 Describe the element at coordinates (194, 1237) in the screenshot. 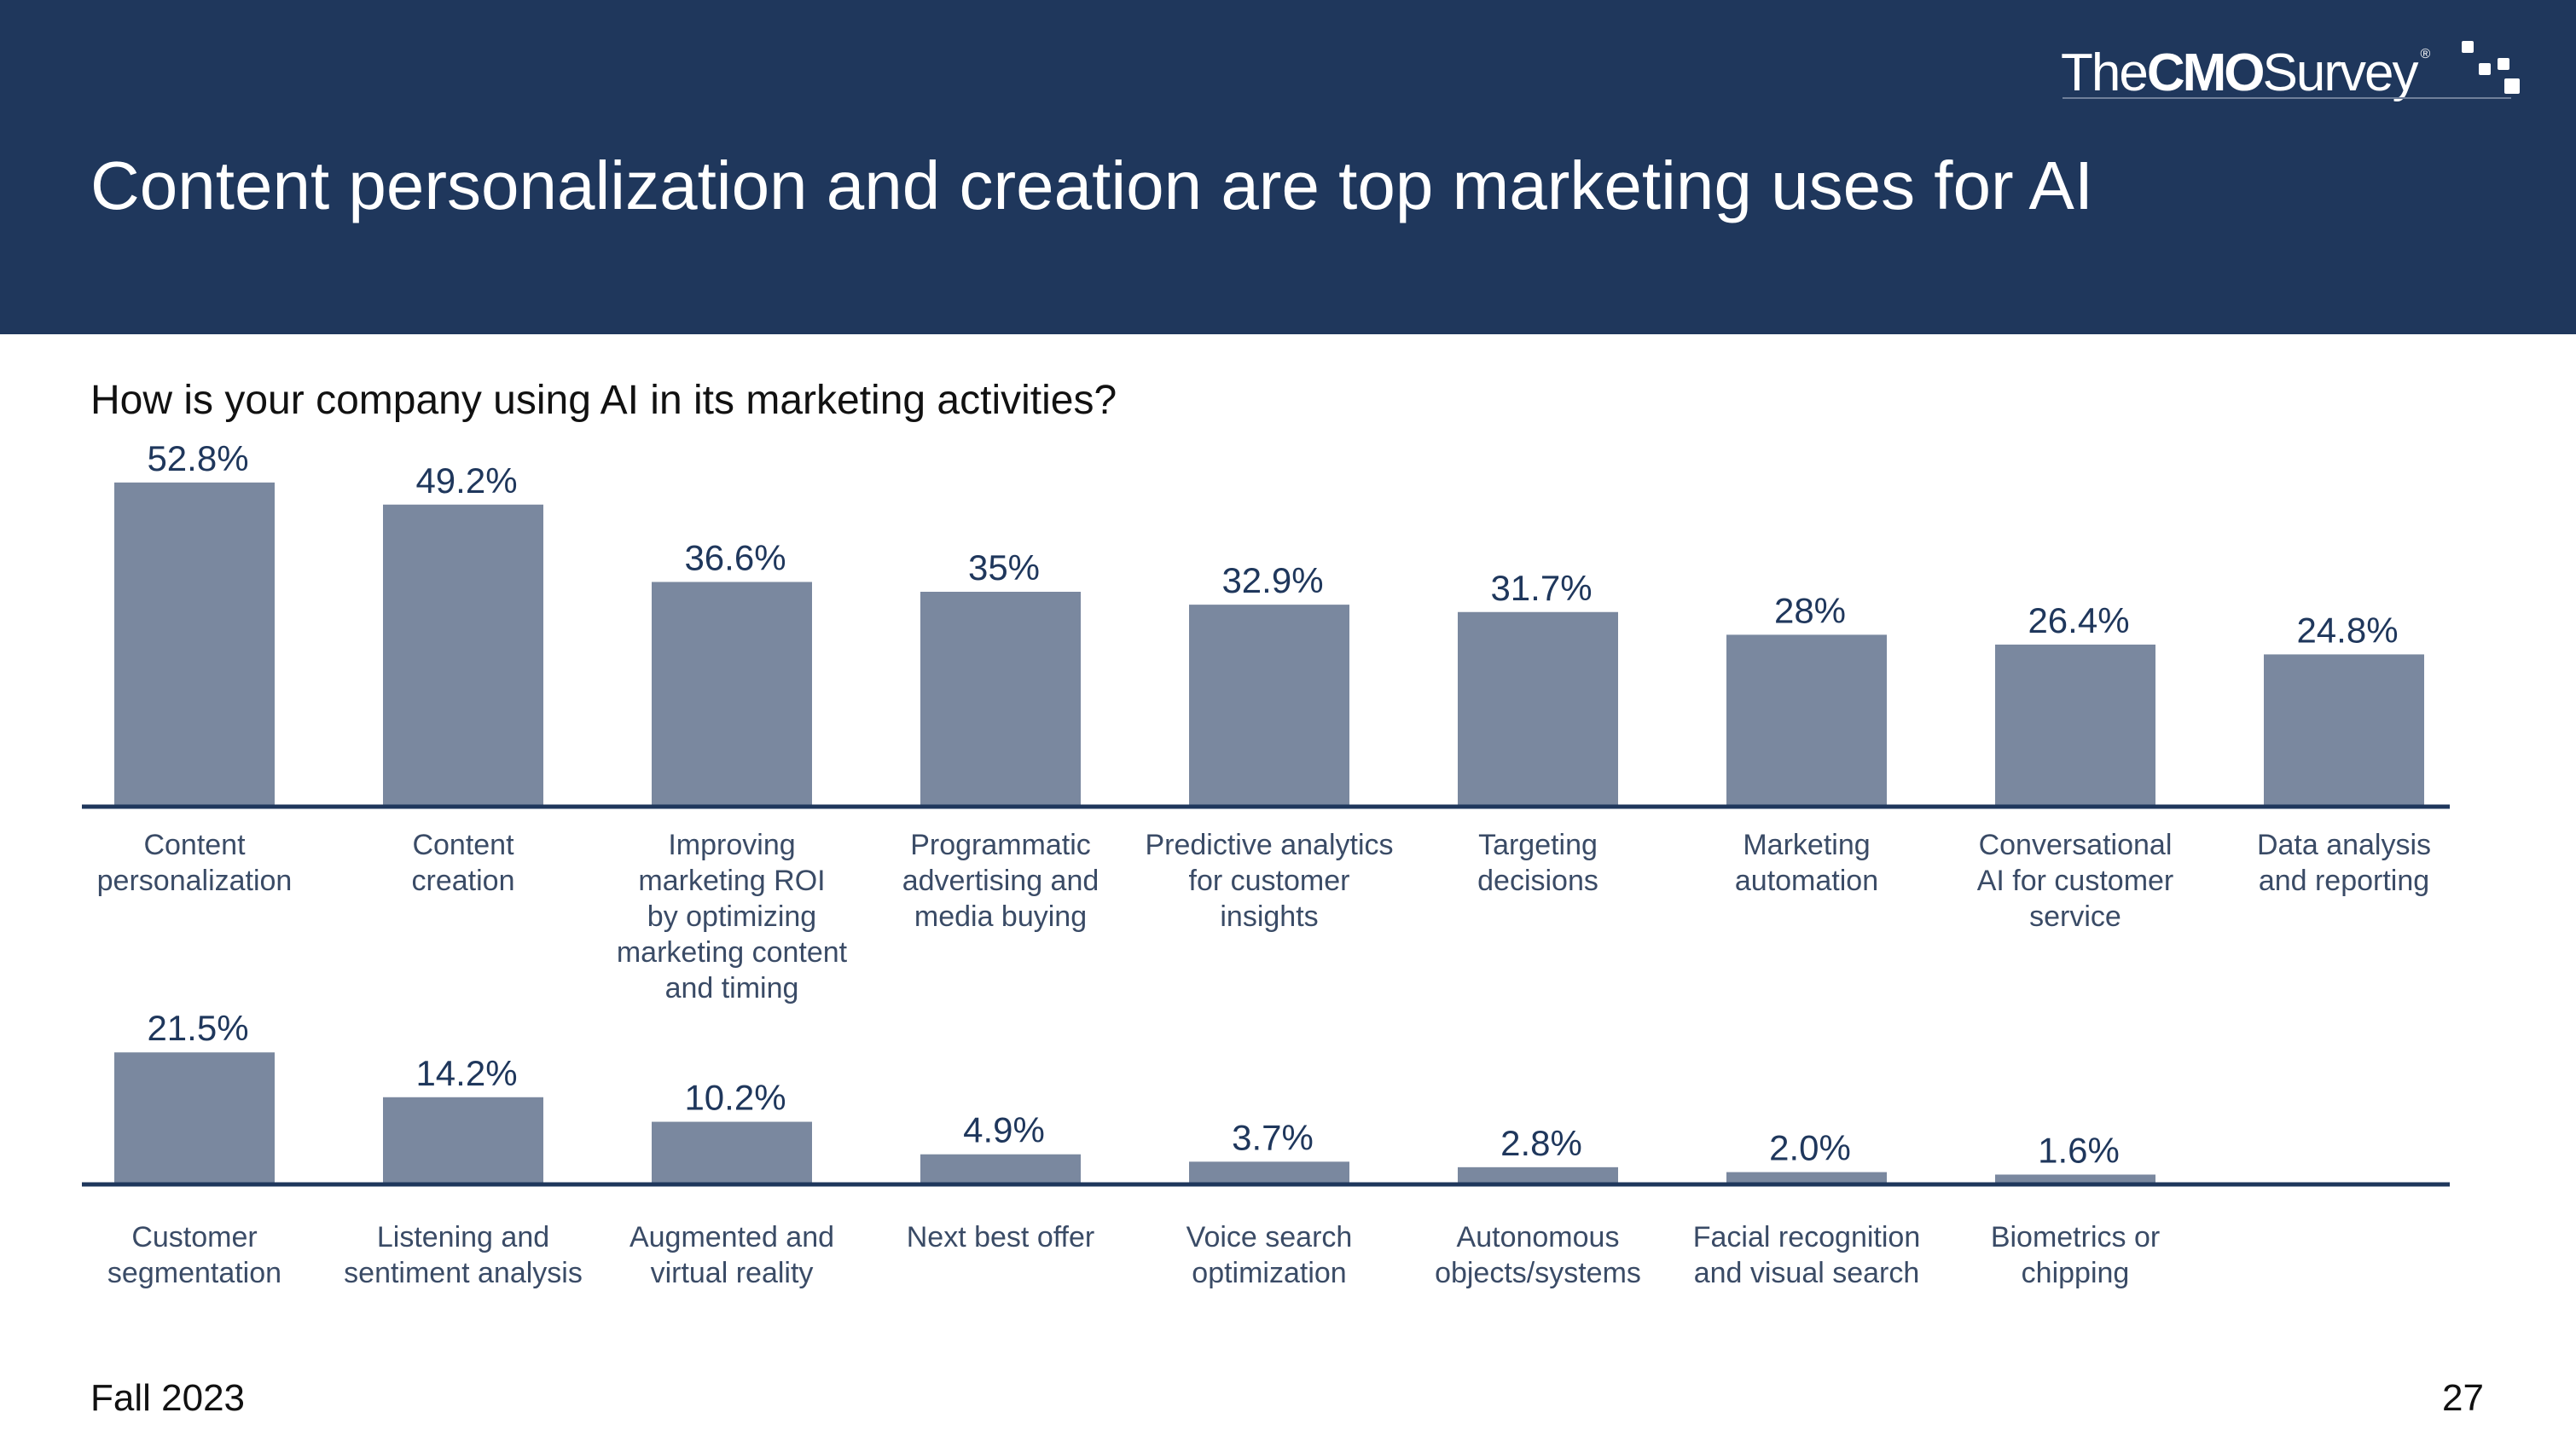

I see `category-label-line: Customer` at that location.